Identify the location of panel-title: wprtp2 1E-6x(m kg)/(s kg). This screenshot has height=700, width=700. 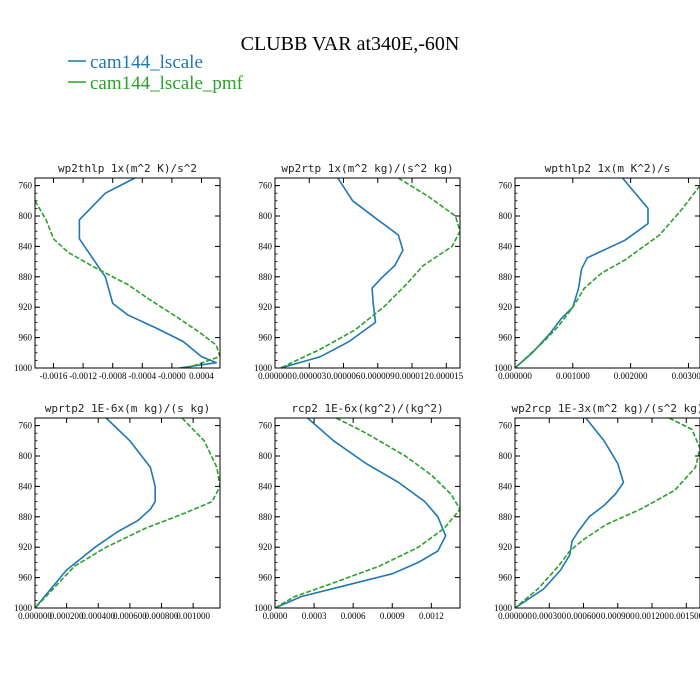
(128, 408).